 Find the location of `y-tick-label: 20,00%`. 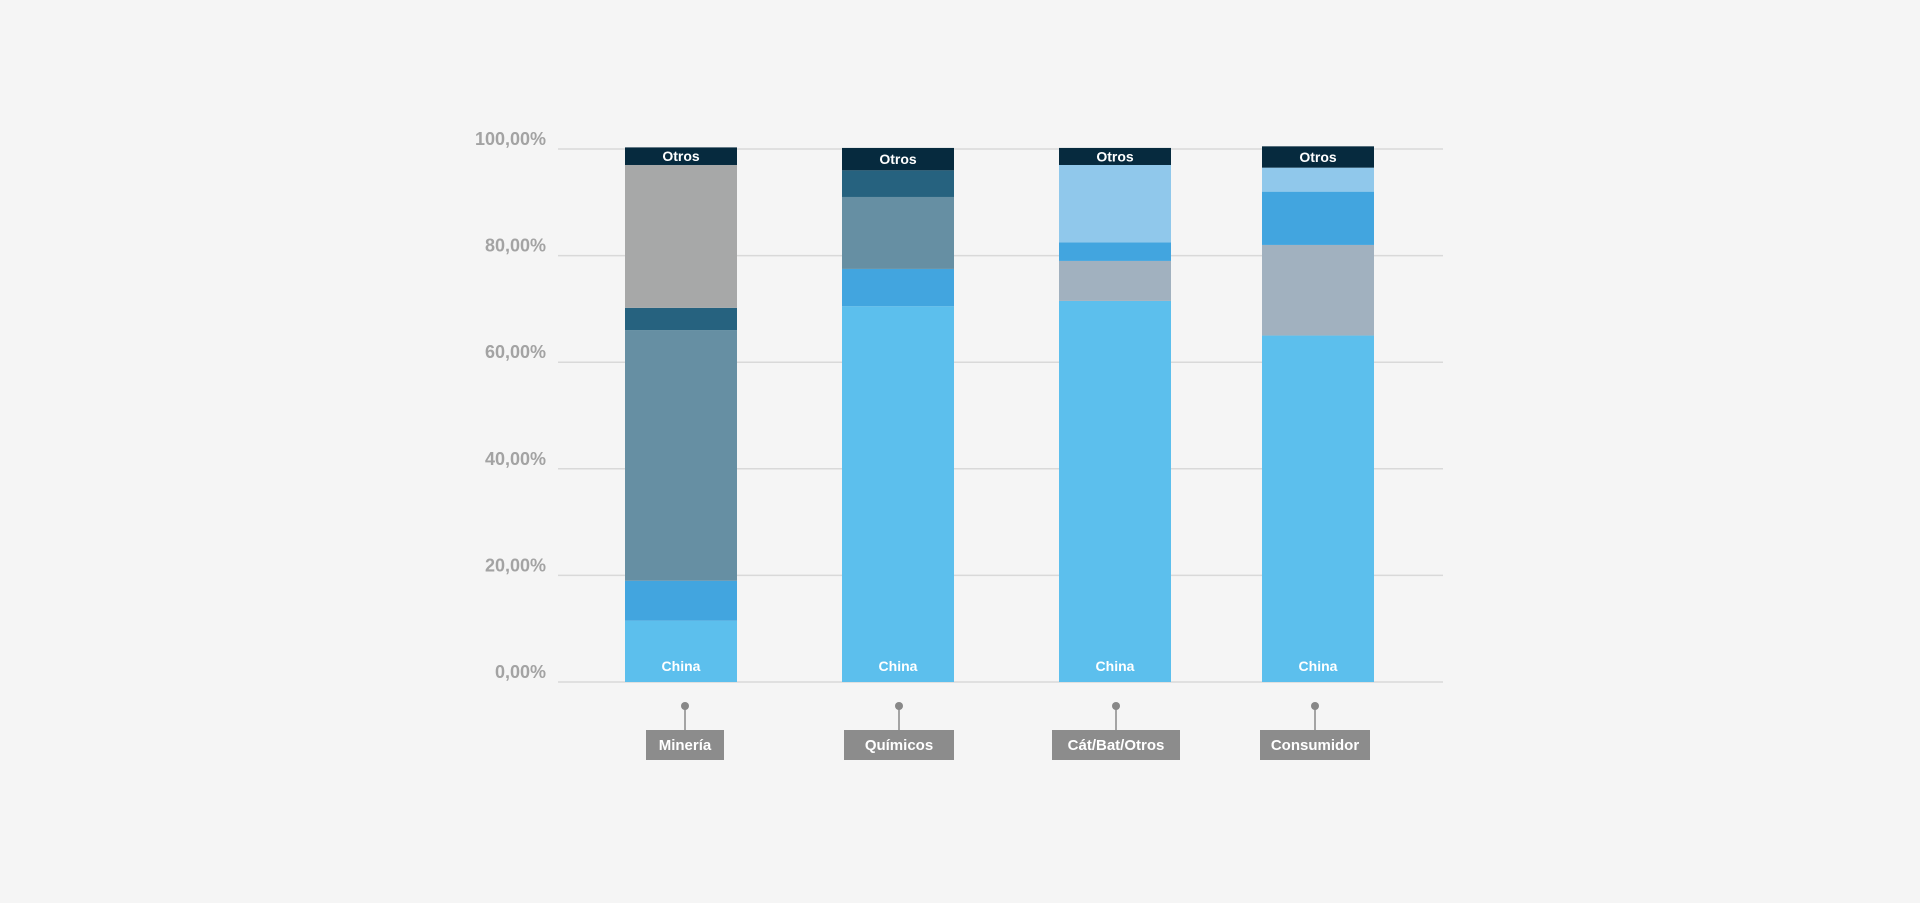

y-tick-label: 20,00% is located at coordinates (515, 565).